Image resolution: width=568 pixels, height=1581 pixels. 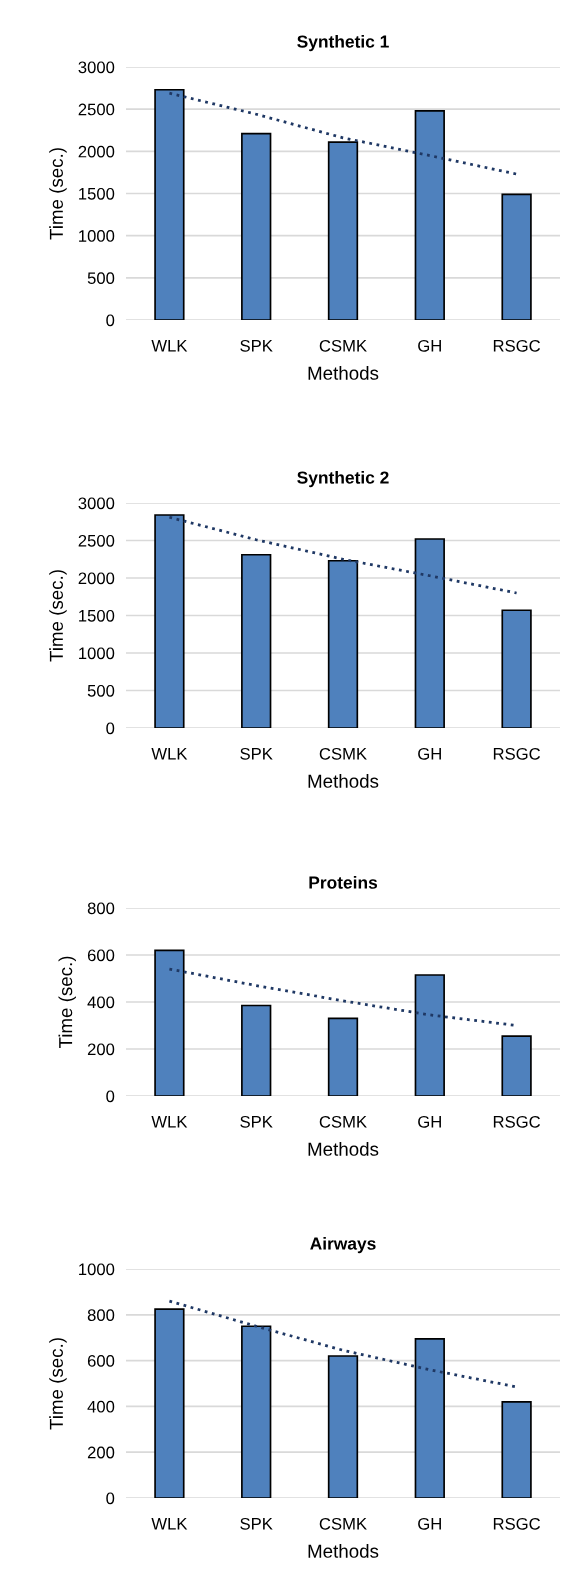 I want to click on chart-title: Synthetic 1, so click(x=343, y=43).